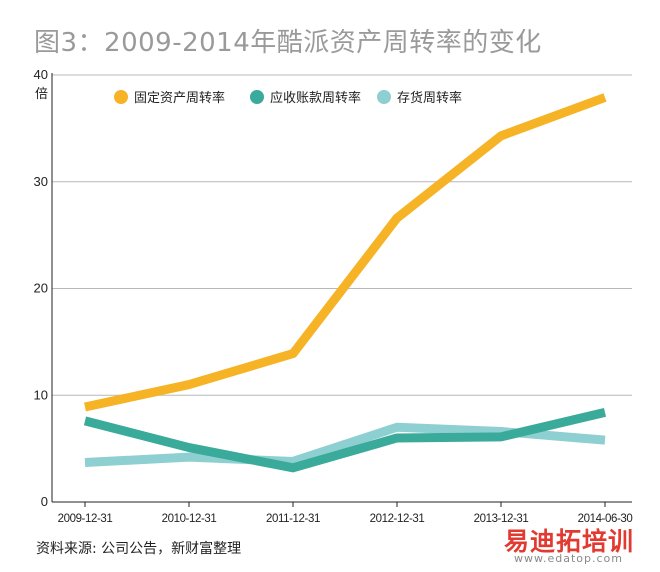  Describe the element at coordinates (605, 519) in the screenshot. I see `x-tick-label: 2014-06-30` at that location.